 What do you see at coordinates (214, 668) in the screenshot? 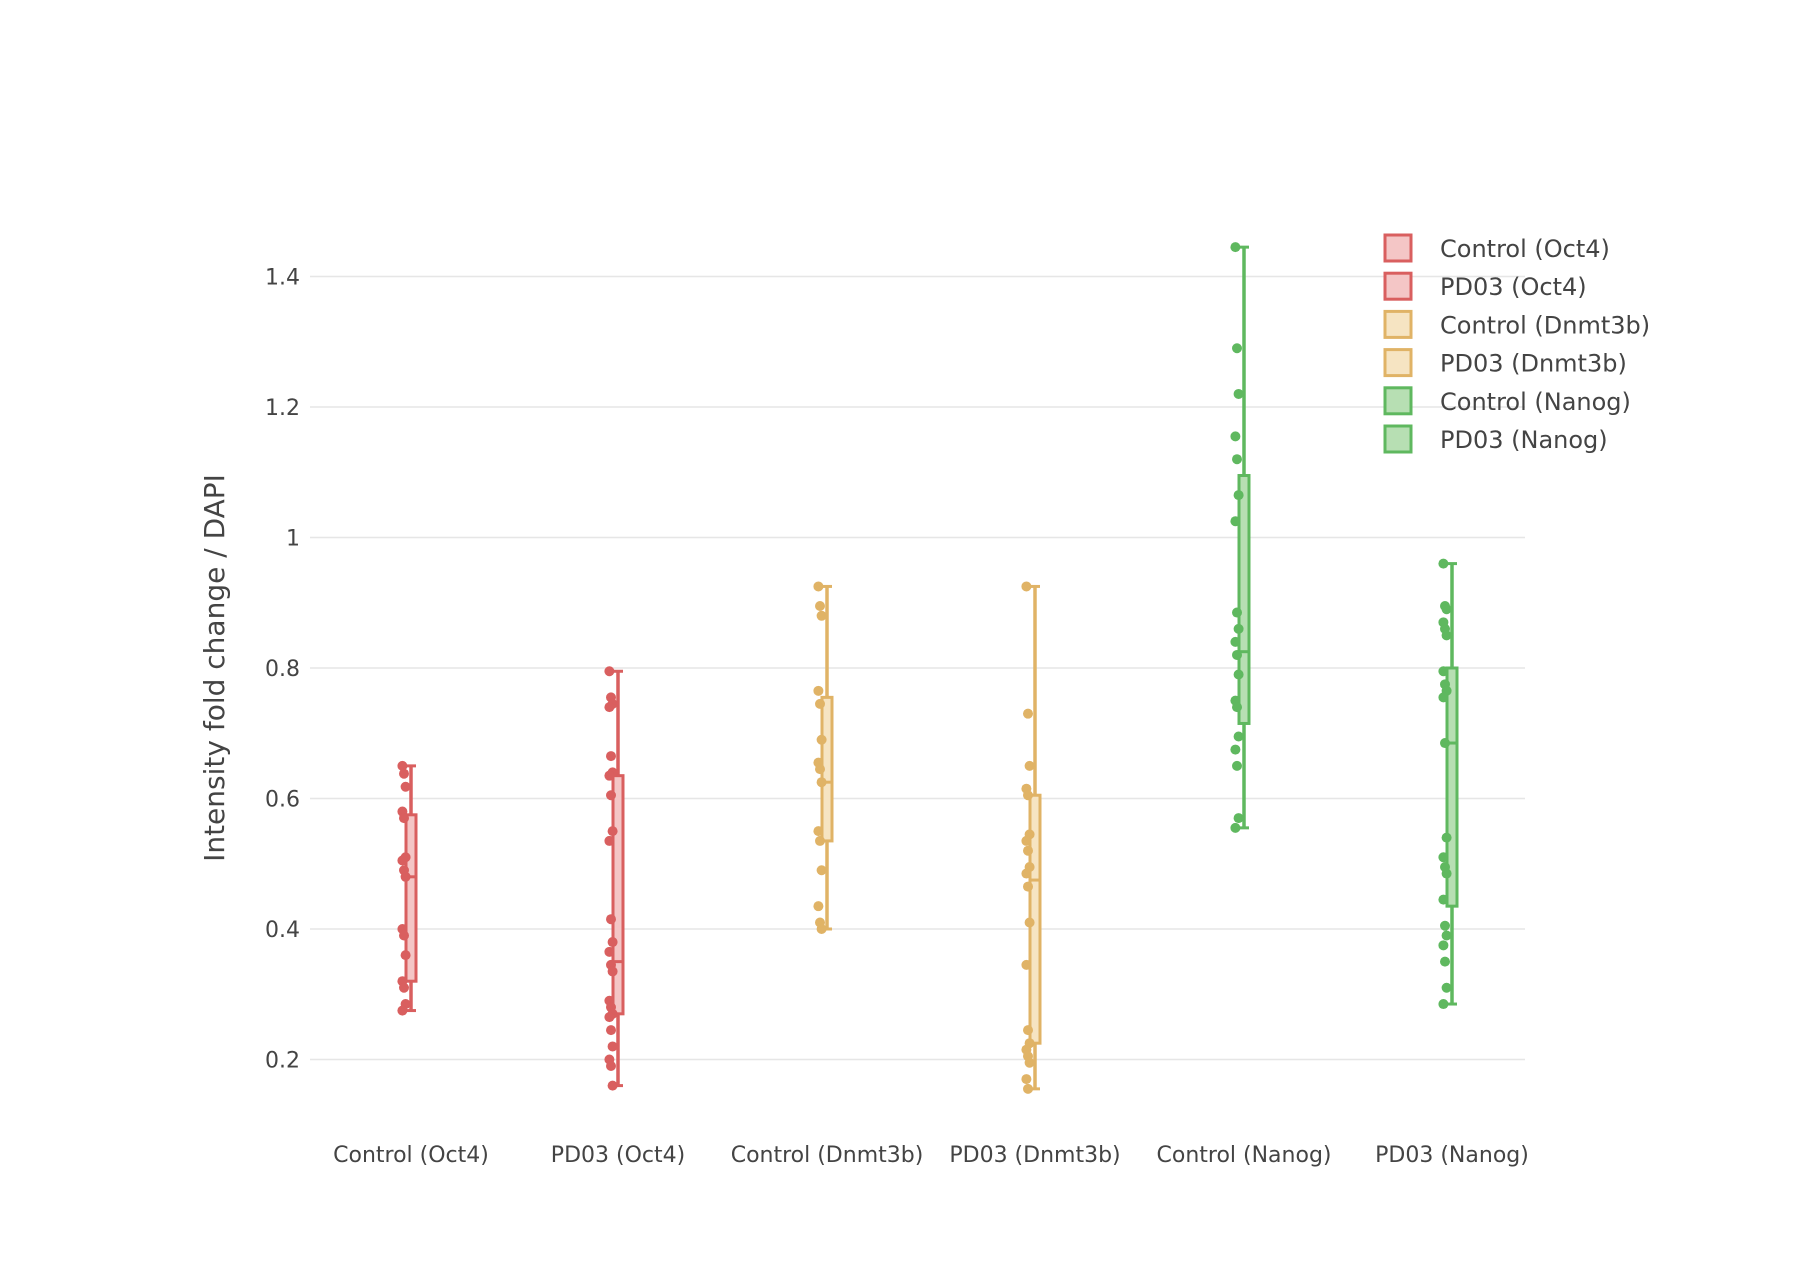
I see `y-axis-title: Intensity fold change / DAPI` at bounding box center [214, 668].